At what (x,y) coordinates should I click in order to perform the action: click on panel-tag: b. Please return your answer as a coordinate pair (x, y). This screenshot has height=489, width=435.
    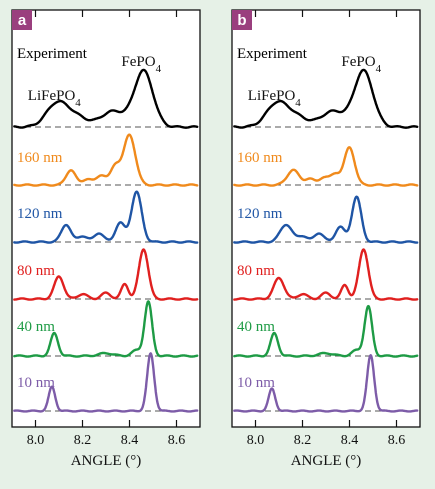
    Looking at the image, I should click on (242, 20).